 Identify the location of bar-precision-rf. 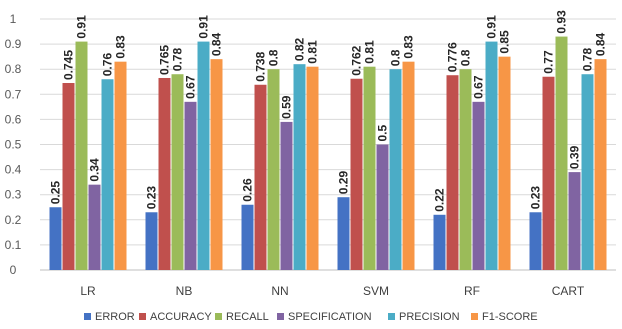
(491, 156).